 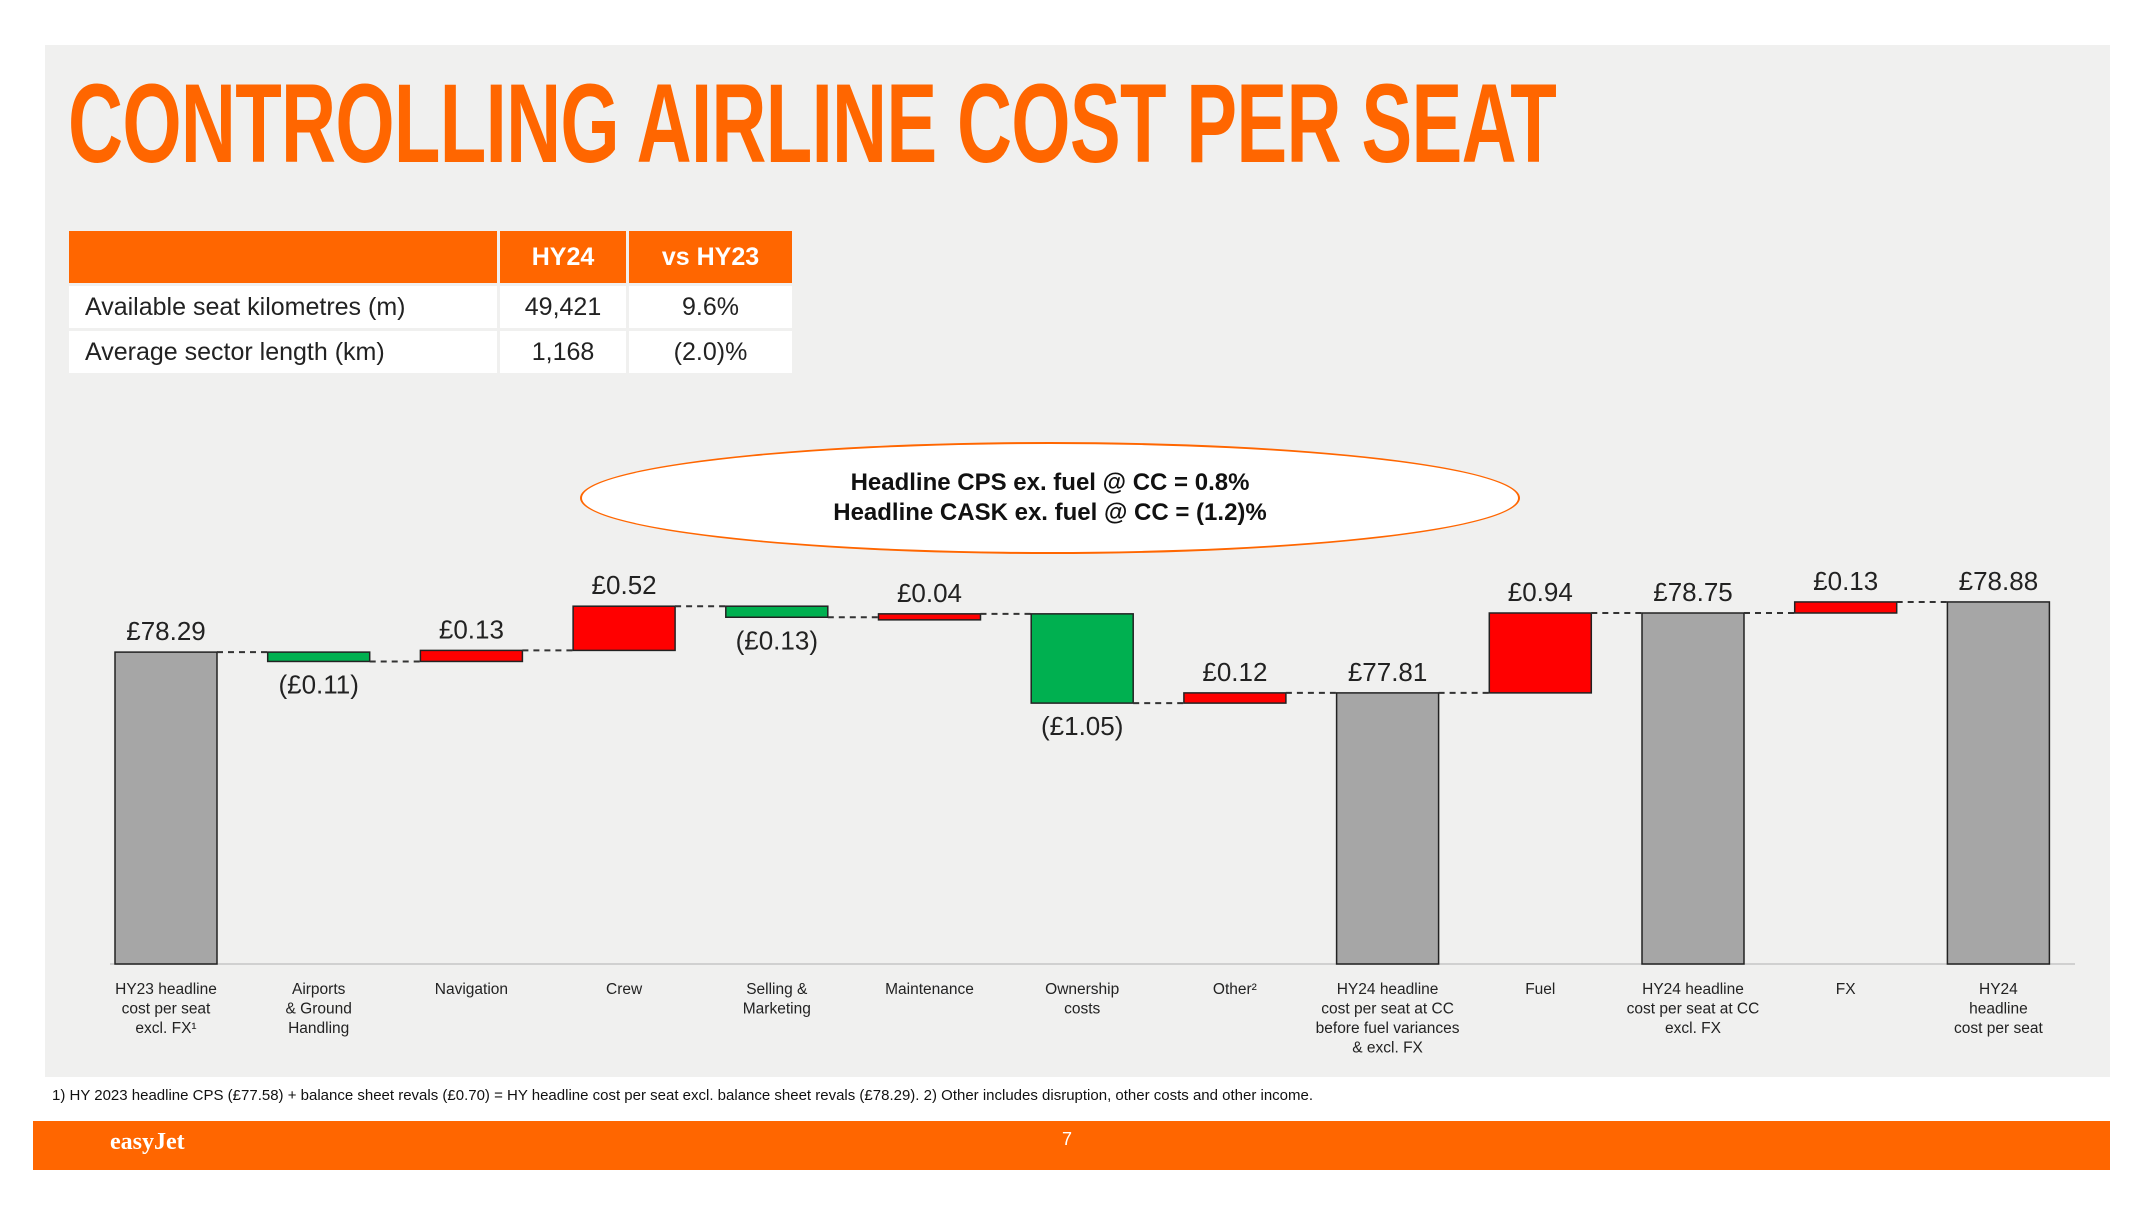 What do you see at coordinates (1999, 581) in the screenshot?
I see `data-label: £78.88` at bounding box center [1999, 581].